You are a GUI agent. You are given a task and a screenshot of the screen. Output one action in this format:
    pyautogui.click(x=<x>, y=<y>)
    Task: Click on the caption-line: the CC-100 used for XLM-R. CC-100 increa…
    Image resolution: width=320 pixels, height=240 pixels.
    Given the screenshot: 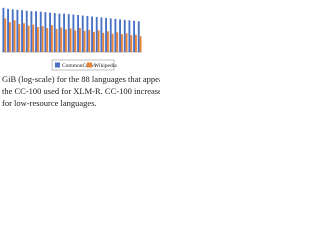 What is the action you would take?
    pyautogui.click(x=81, y=91)
    